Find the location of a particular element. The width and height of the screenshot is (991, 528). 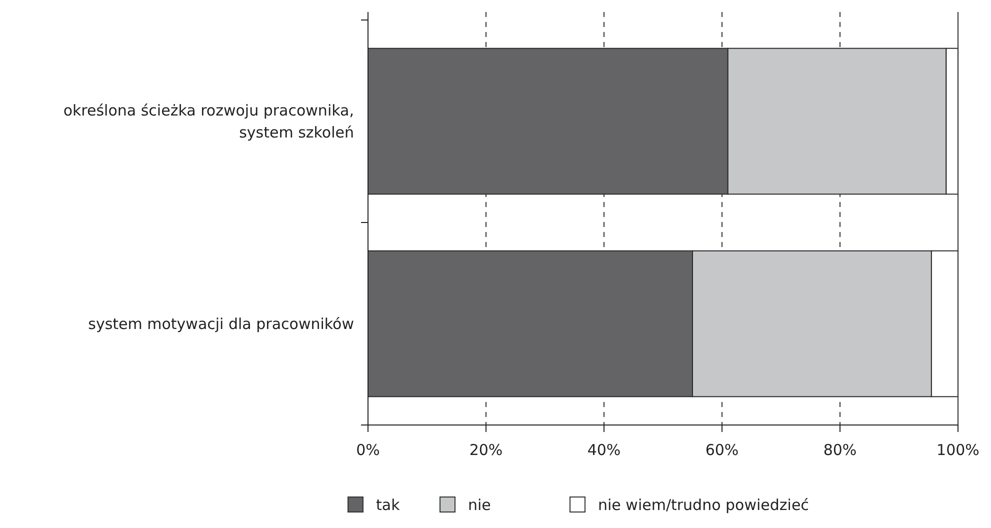

y-tick-label: system motywacji dla pracowników is located at coordinates (221, 323).